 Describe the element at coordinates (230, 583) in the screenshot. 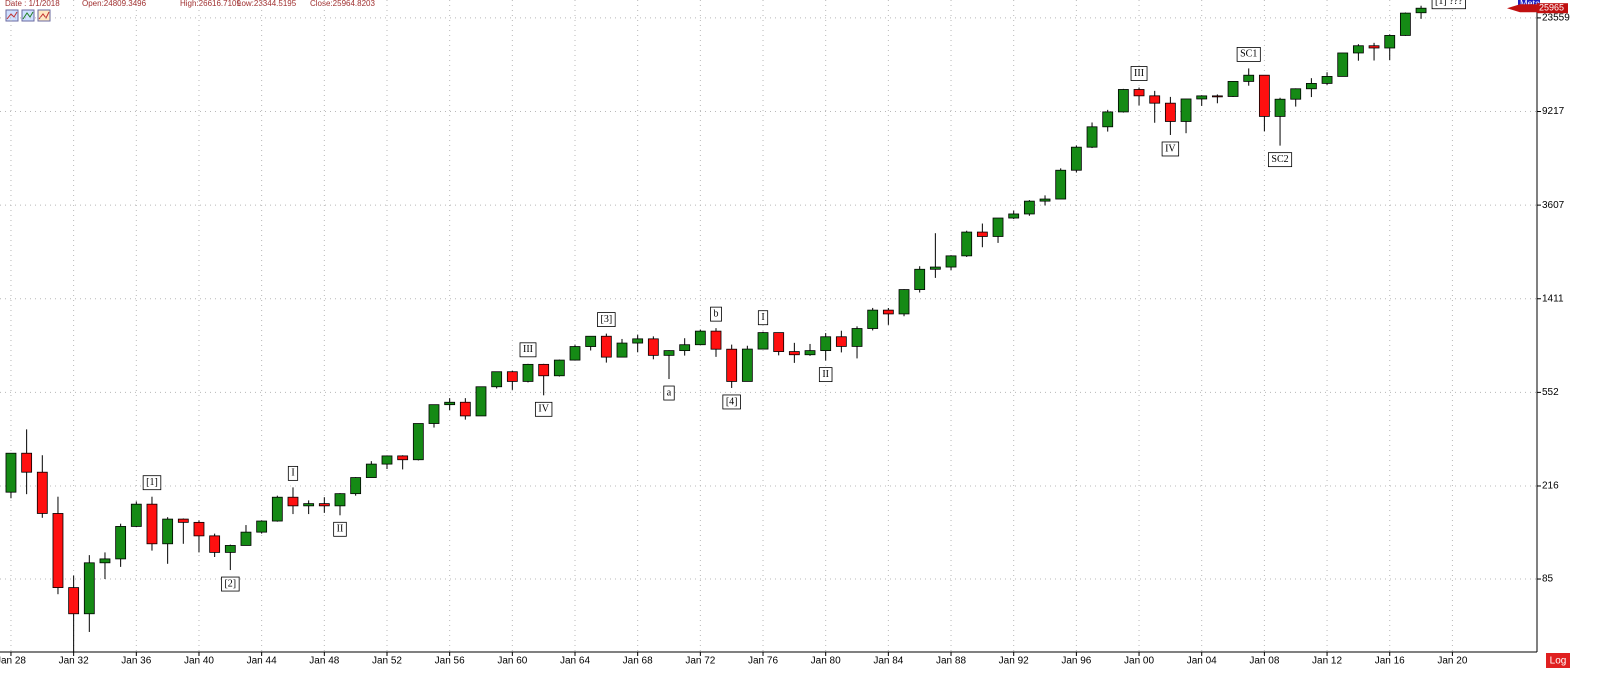

I see `wave-label-text: [2]` at that location.